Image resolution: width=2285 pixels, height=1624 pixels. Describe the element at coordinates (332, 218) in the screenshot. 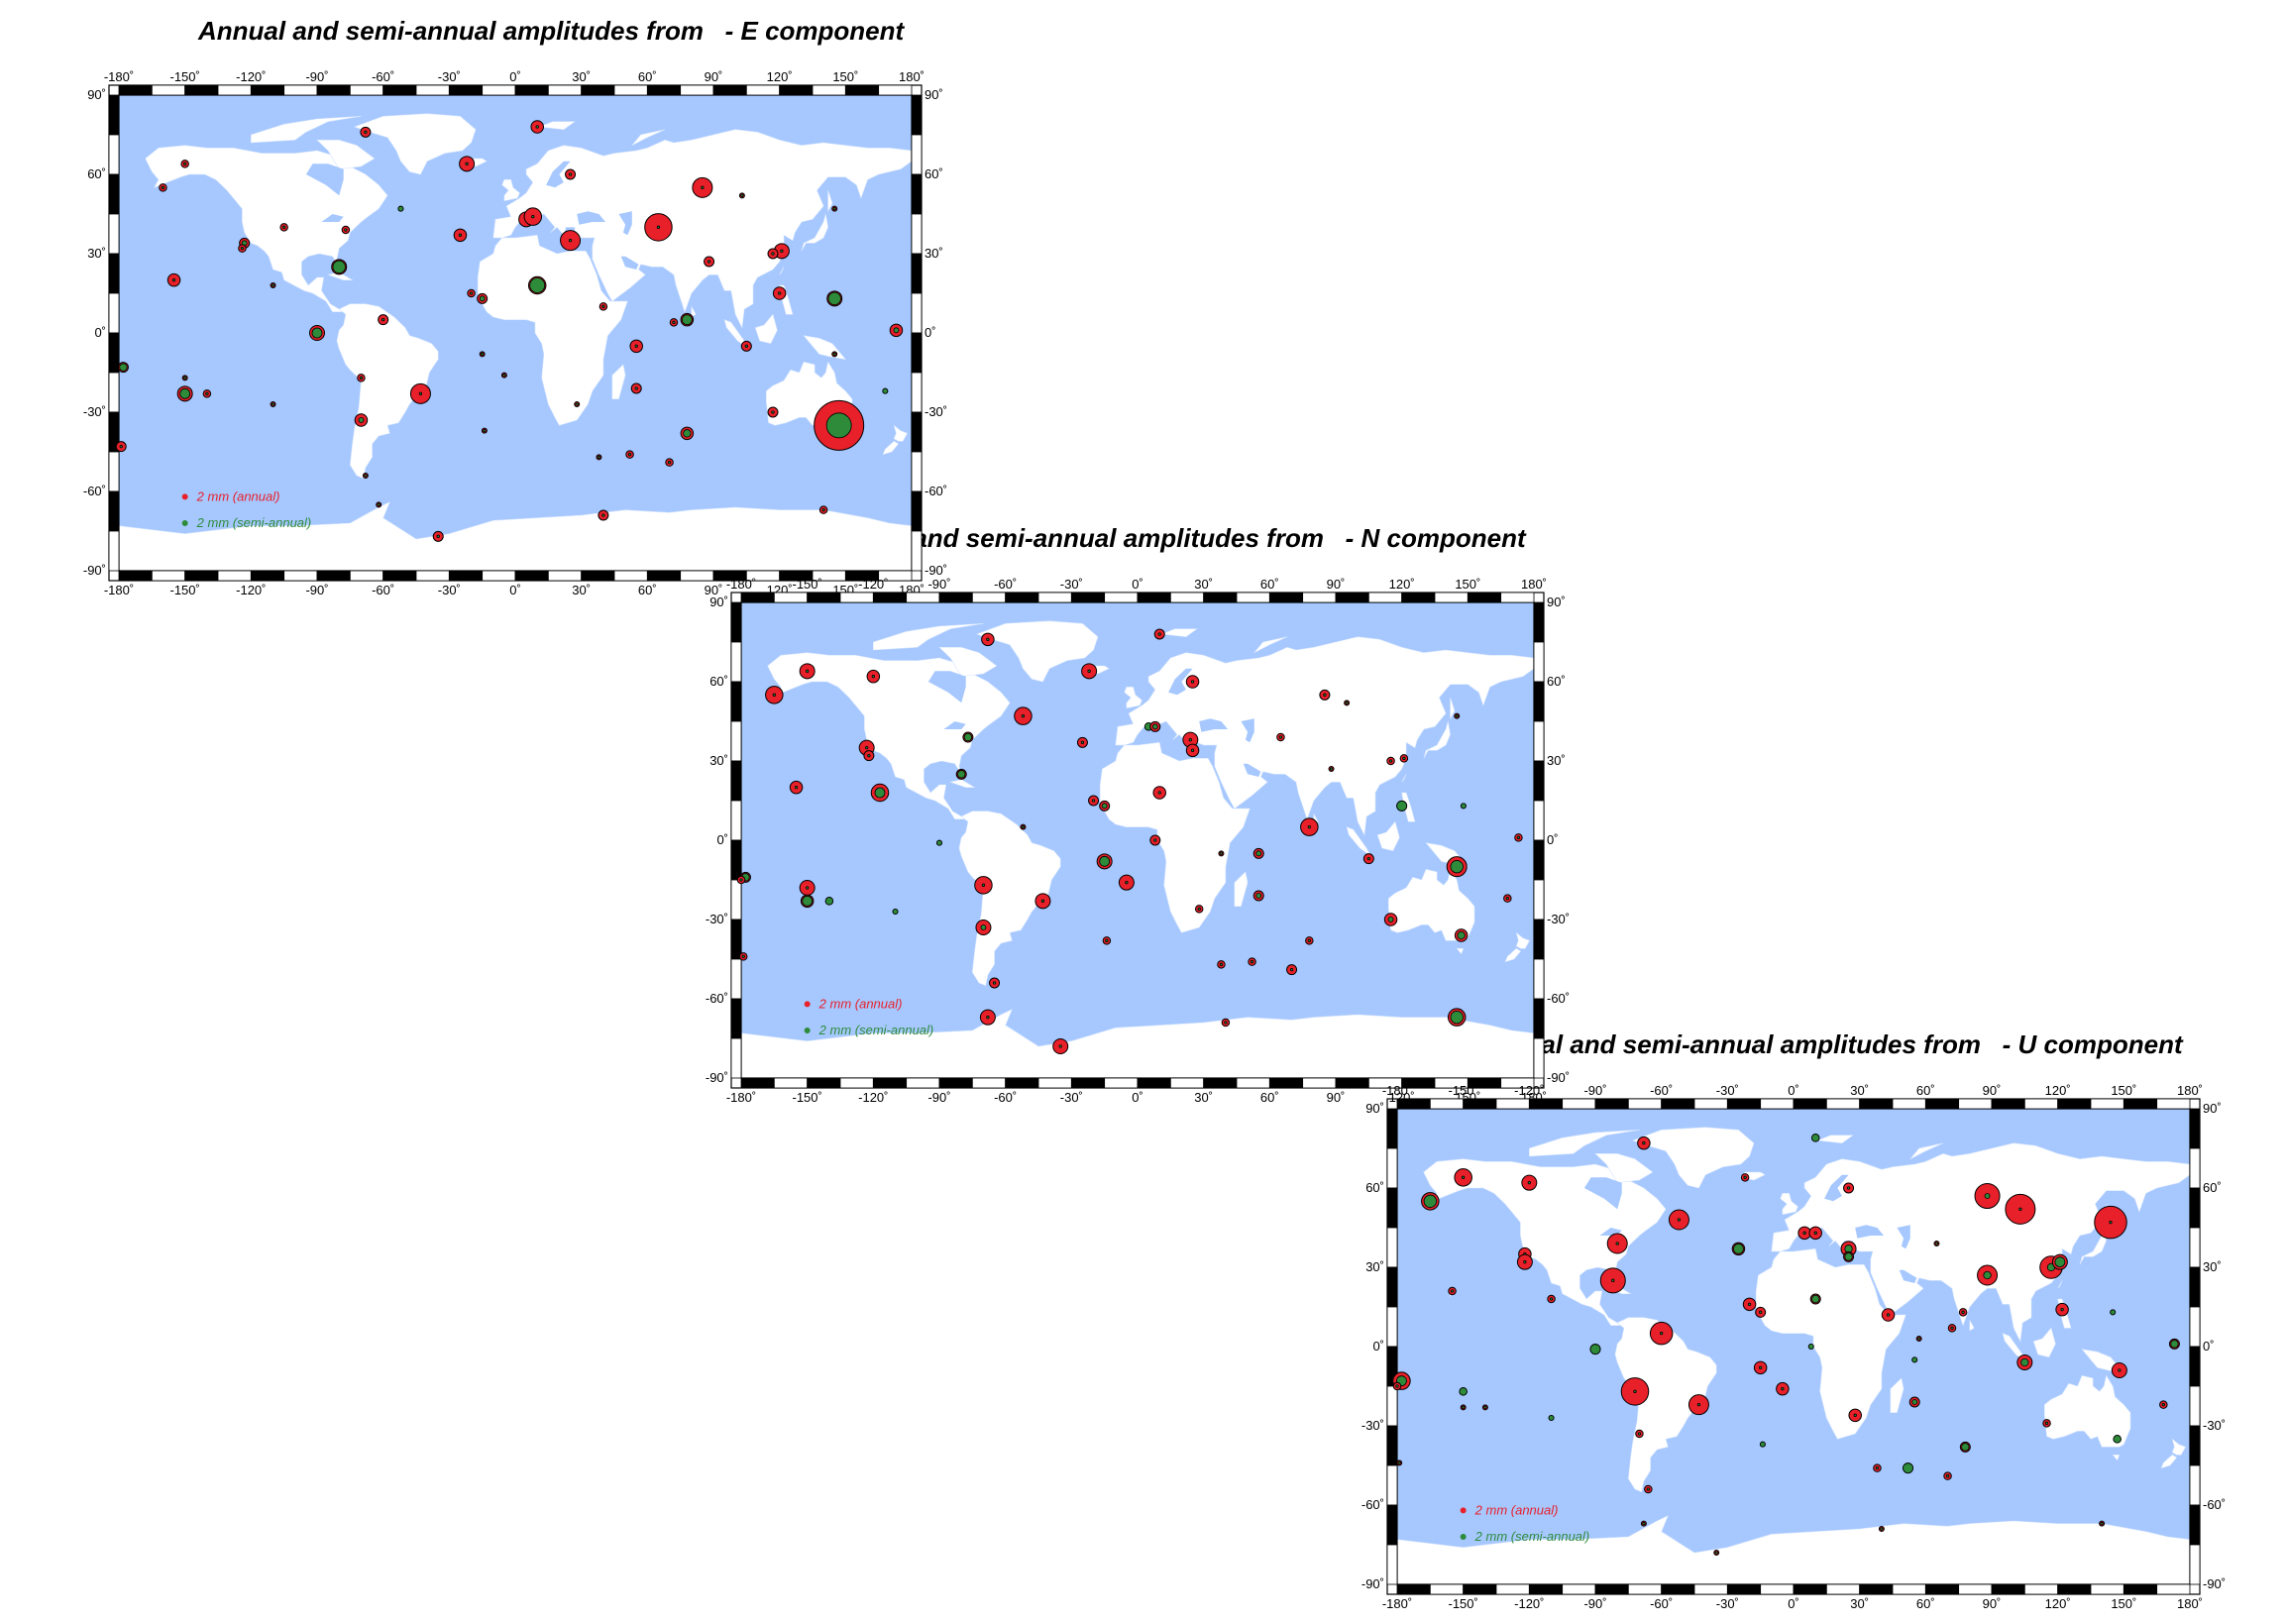

I see `water-great-lakes` at that location.